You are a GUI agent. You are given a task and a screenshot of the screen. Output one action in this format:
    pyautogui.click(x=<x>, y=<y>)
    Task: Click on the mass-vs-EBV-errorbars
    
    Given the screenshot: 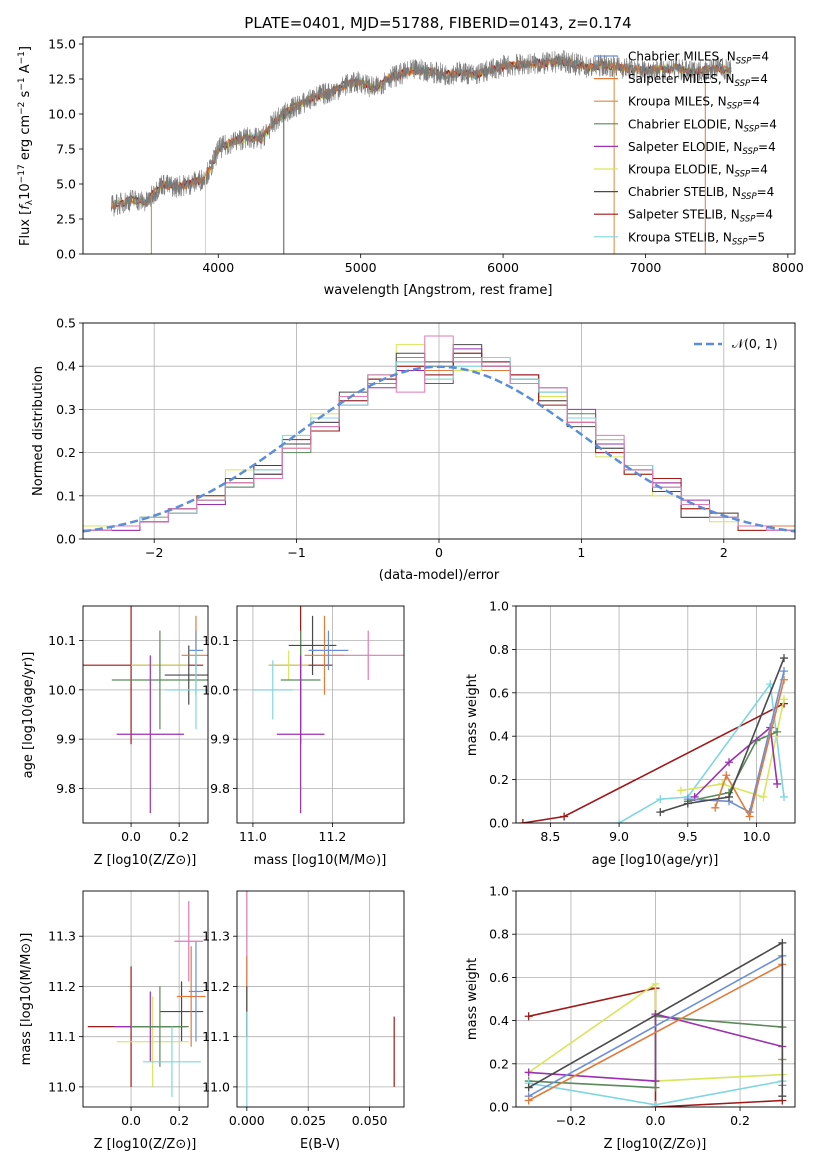 What is the action you would take?
    pyautogui.click(x=320, y=999)
    